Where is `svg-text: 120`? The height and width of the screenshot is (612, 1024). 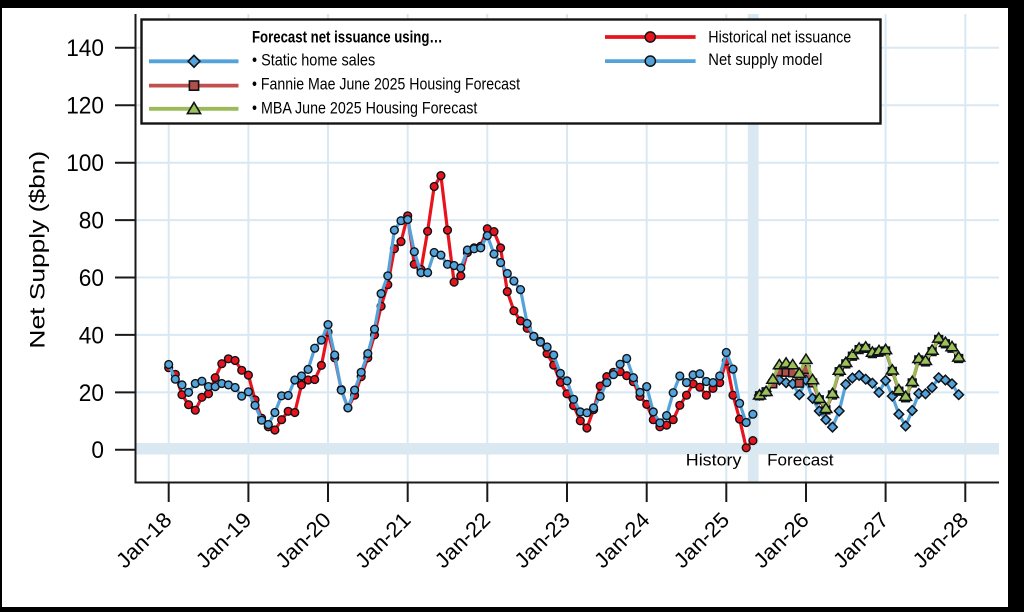
svg-text: 120 is located at coordinates (85, 106).